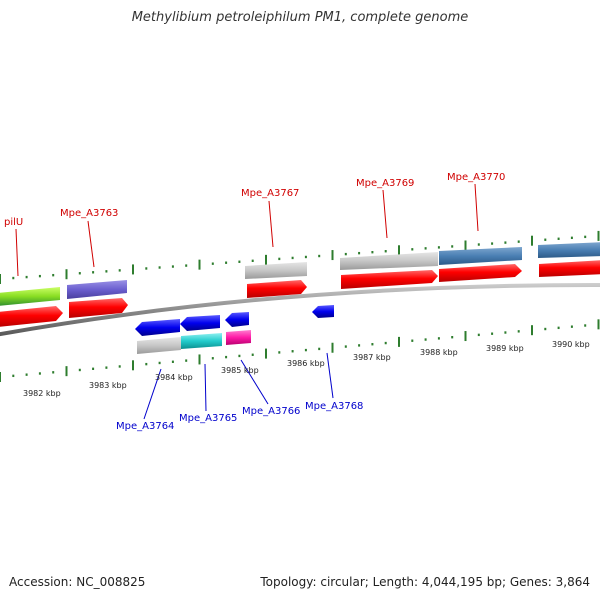  I want to click on cds-Mpe_A3765-arrow, so click(200, 323).